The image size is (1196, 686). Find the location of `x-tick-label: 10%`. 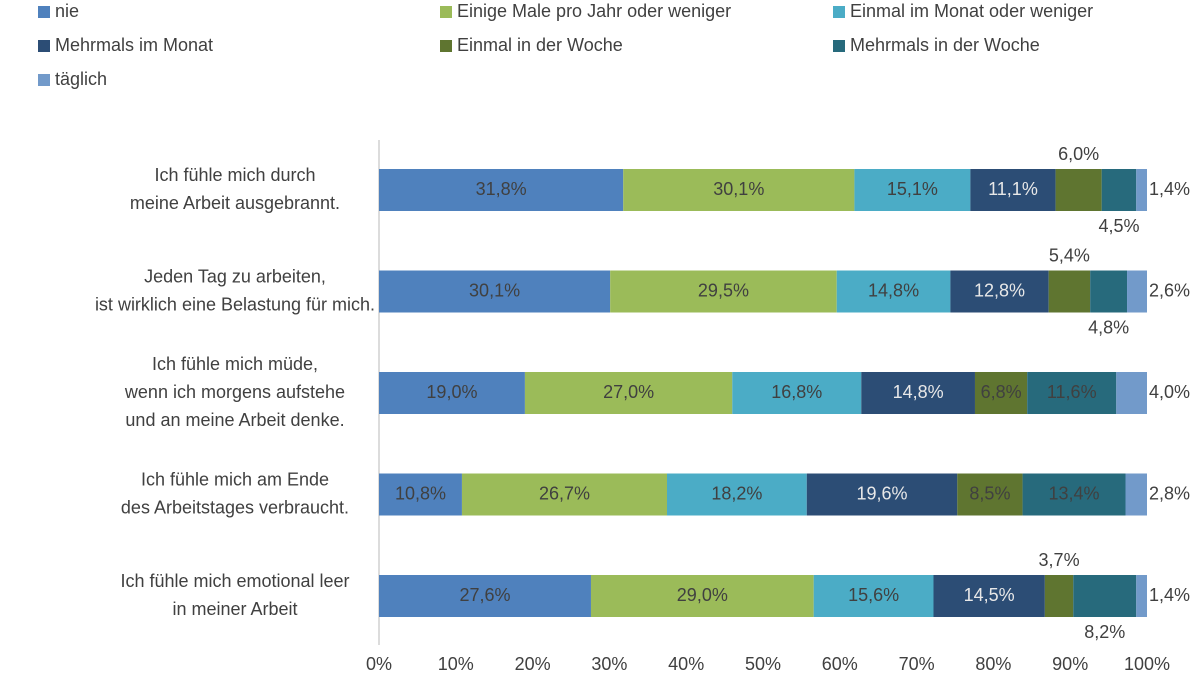

x-tick-label: 10% is located at coordinates (456, 664).